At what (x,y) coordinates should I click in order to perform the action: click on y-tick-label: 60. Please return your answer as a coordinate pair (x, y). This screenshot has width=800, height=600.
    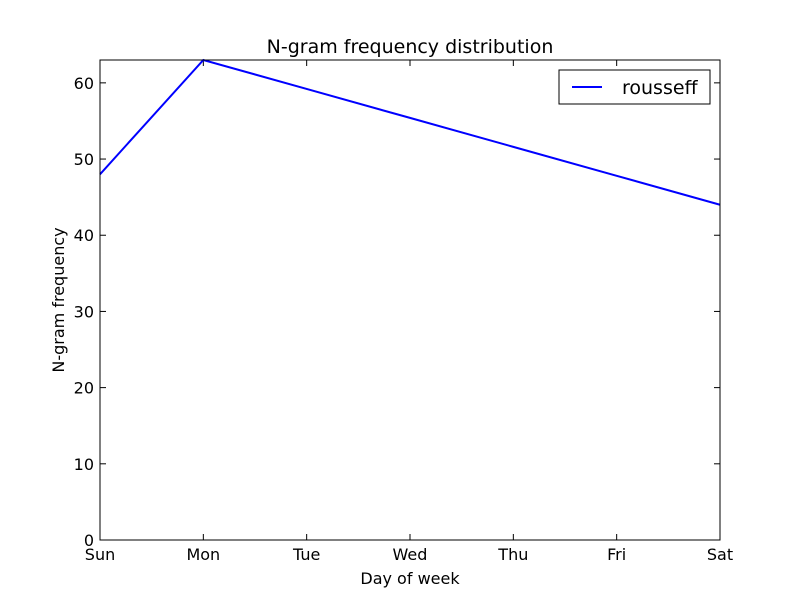
    Looking at the image, I should click on (84, 83).